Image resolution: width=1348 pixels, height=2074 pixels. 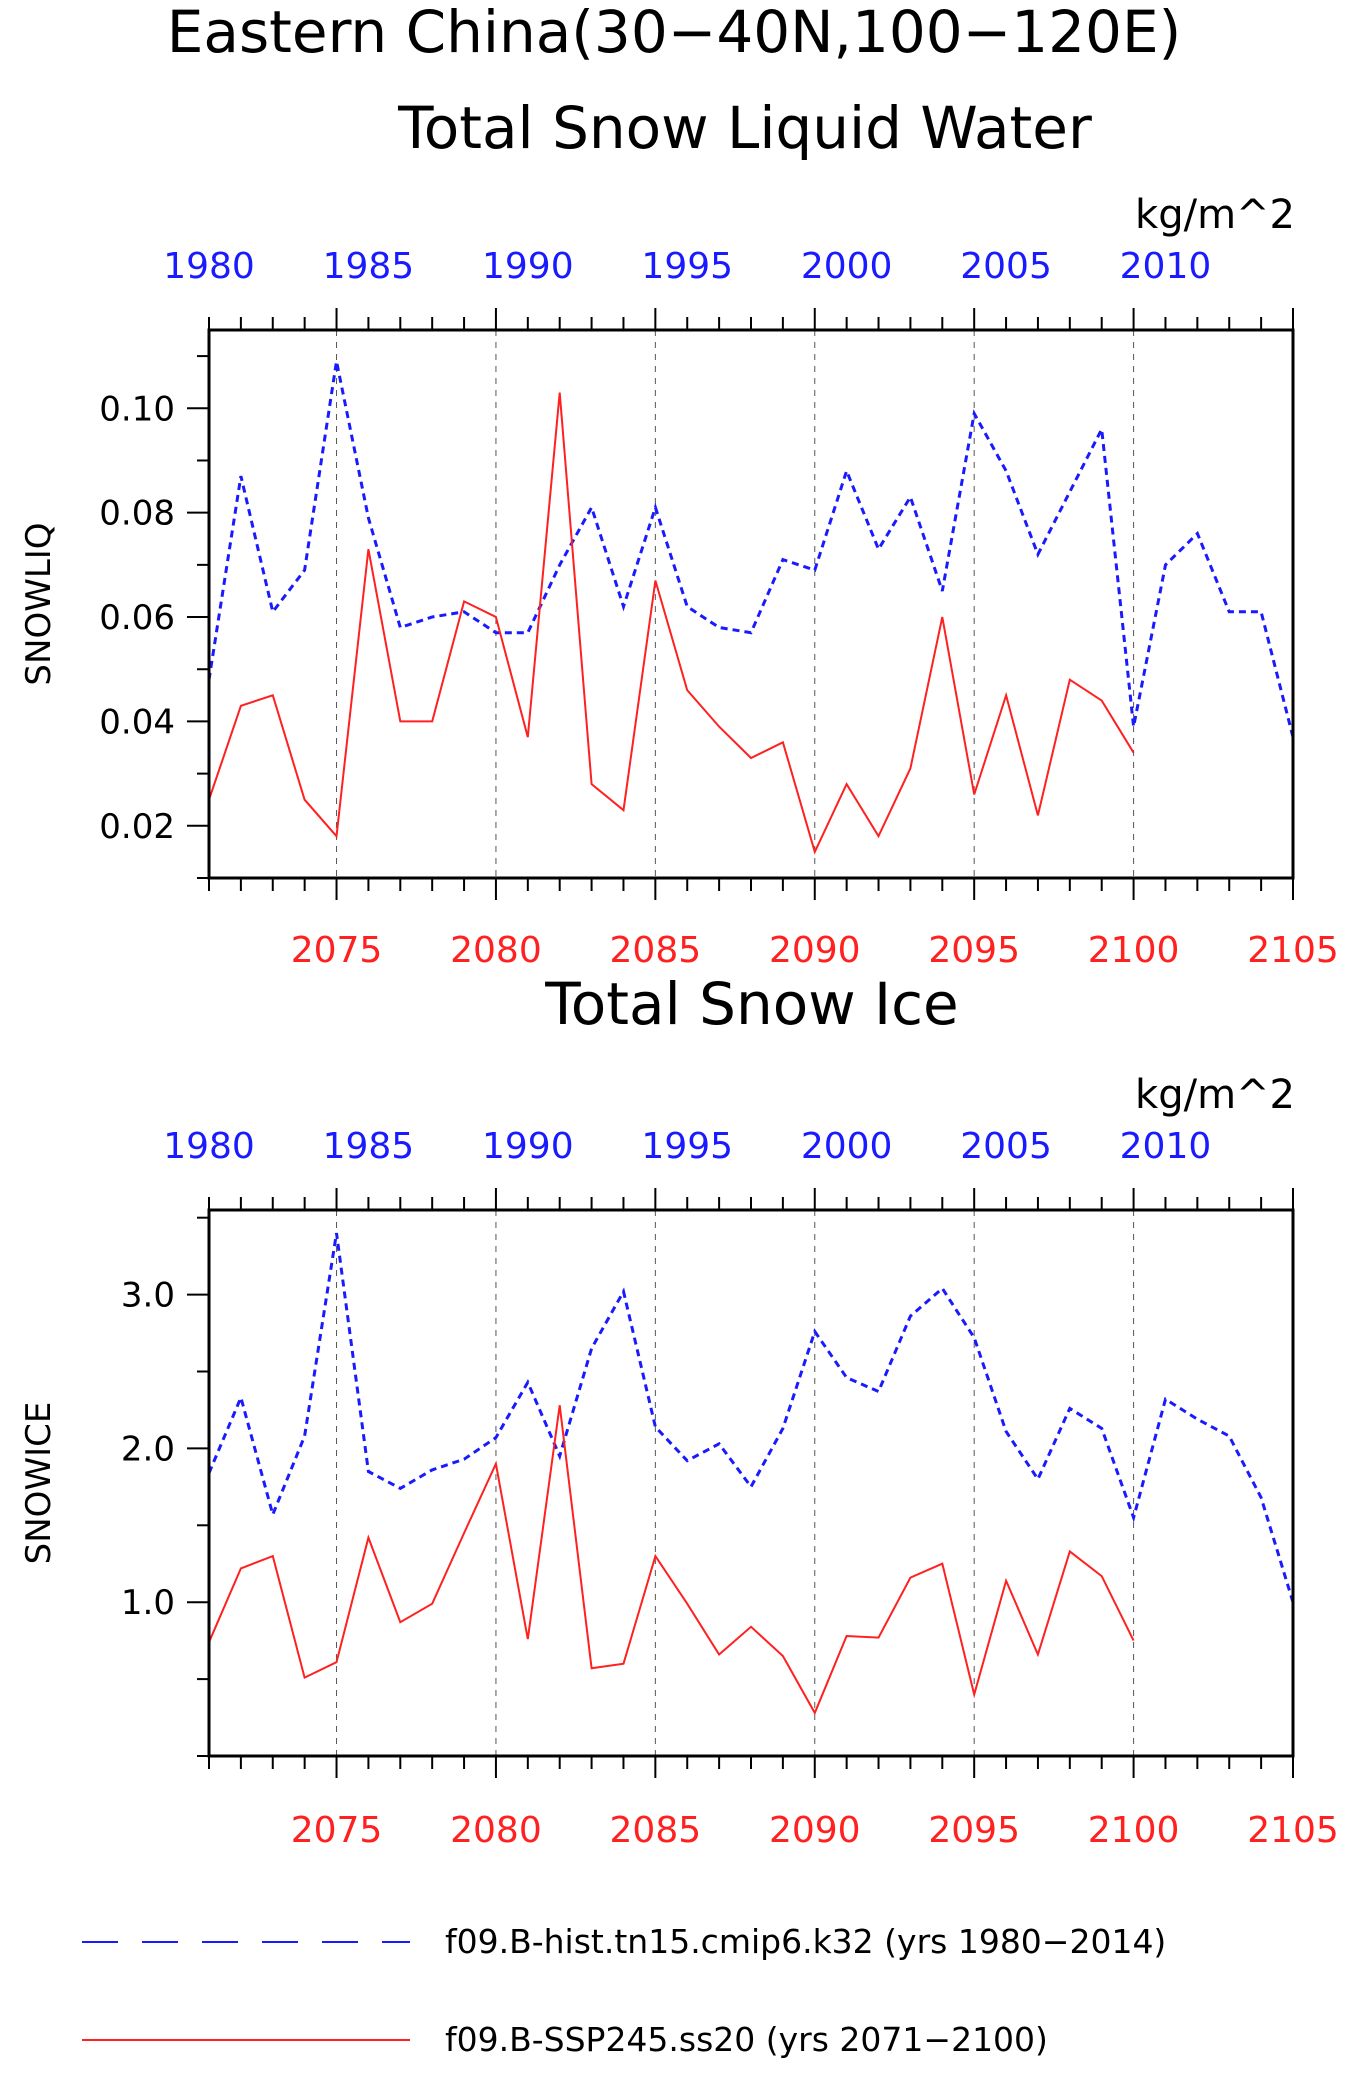 I want to click on figure-title: Eastern China(30−40N,100−120E), so click(x=674, y=33).